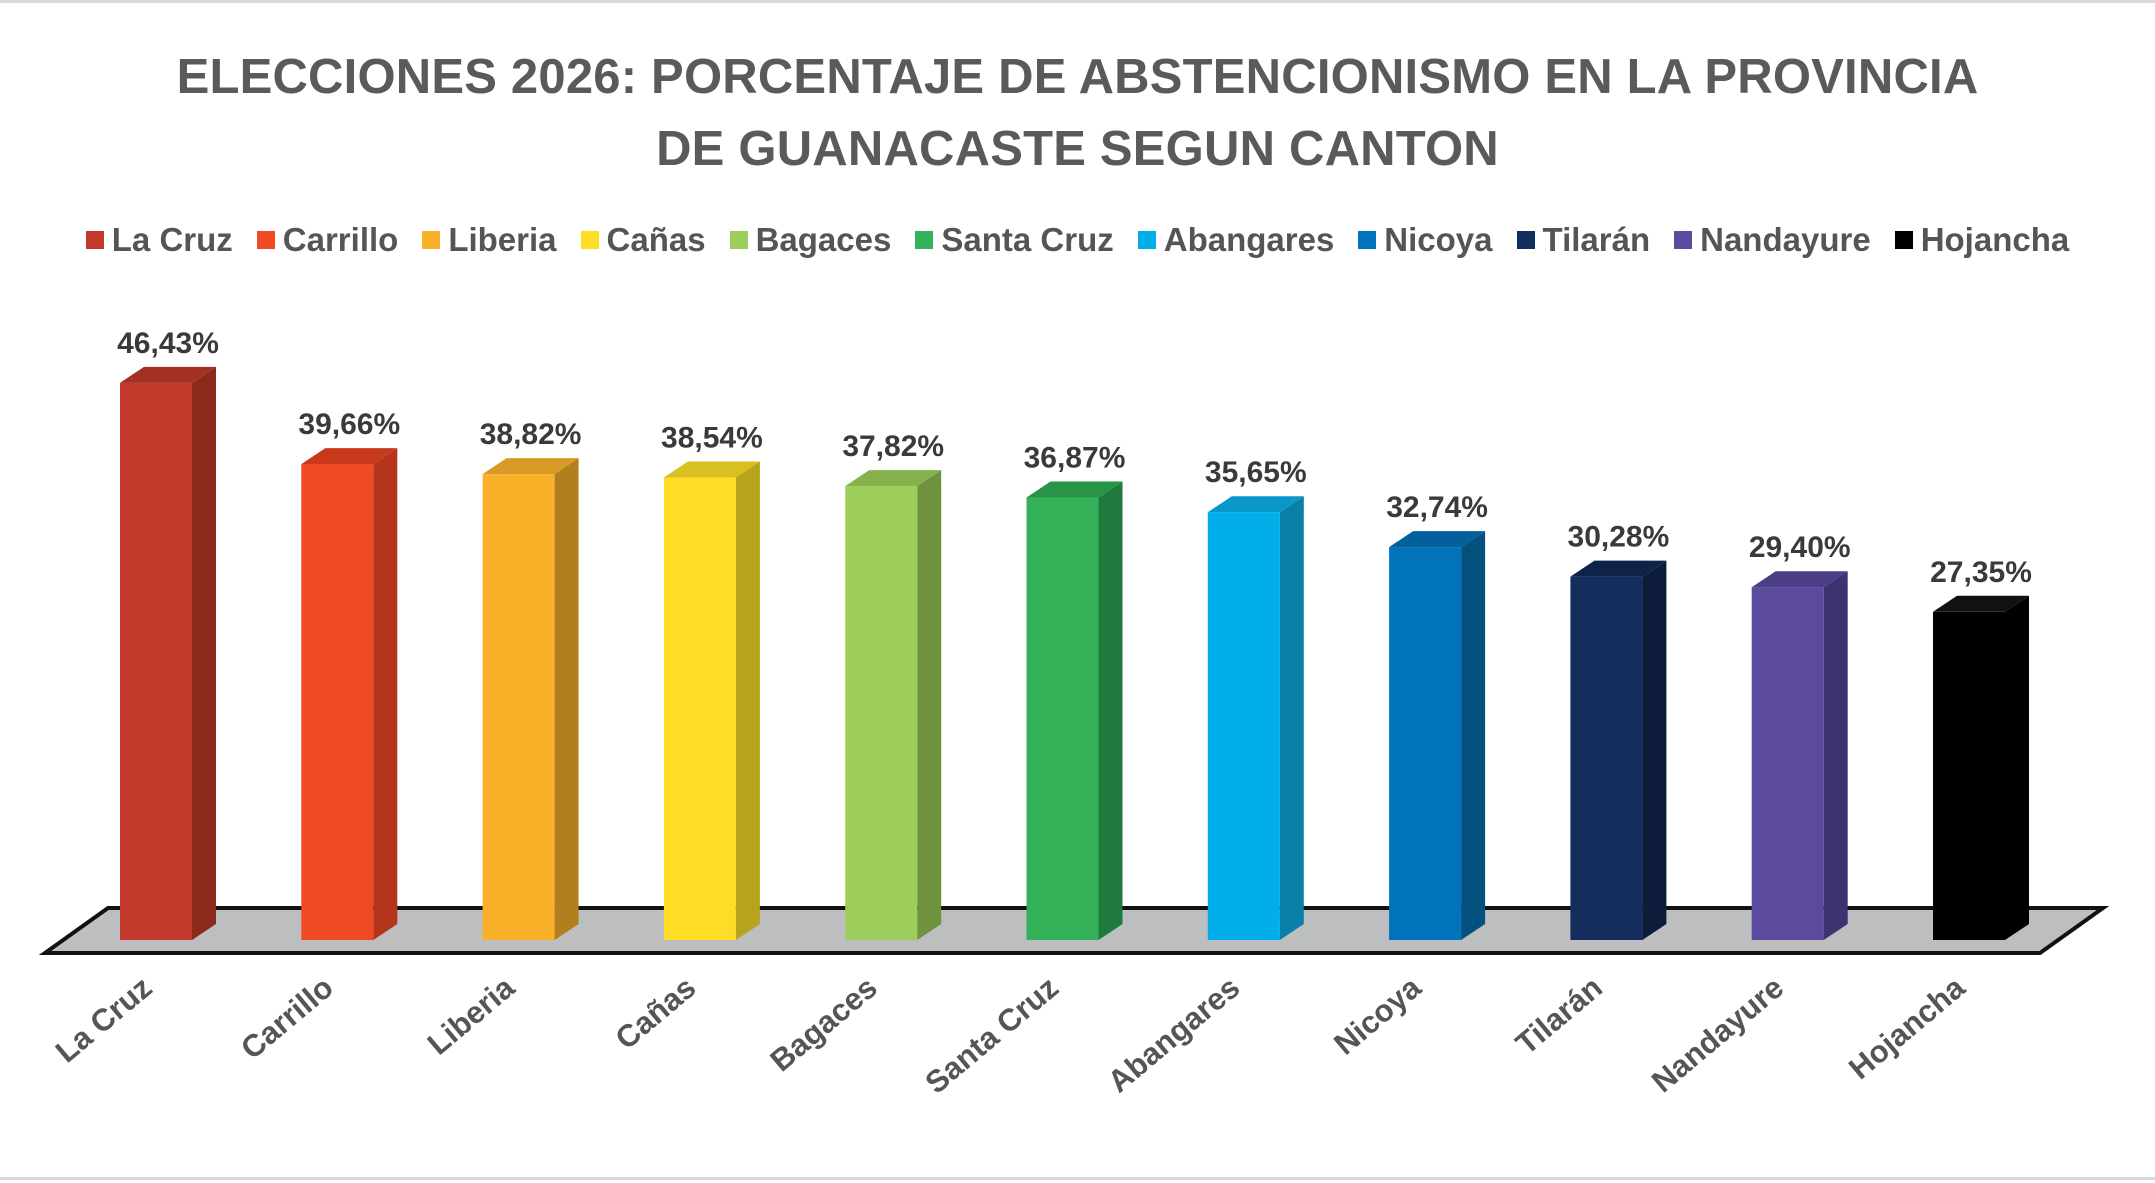 The width and height of the screenshot is (2155, 1183). I want to click on legend-item-hojancha: Hojancha, so click(1982, 240).